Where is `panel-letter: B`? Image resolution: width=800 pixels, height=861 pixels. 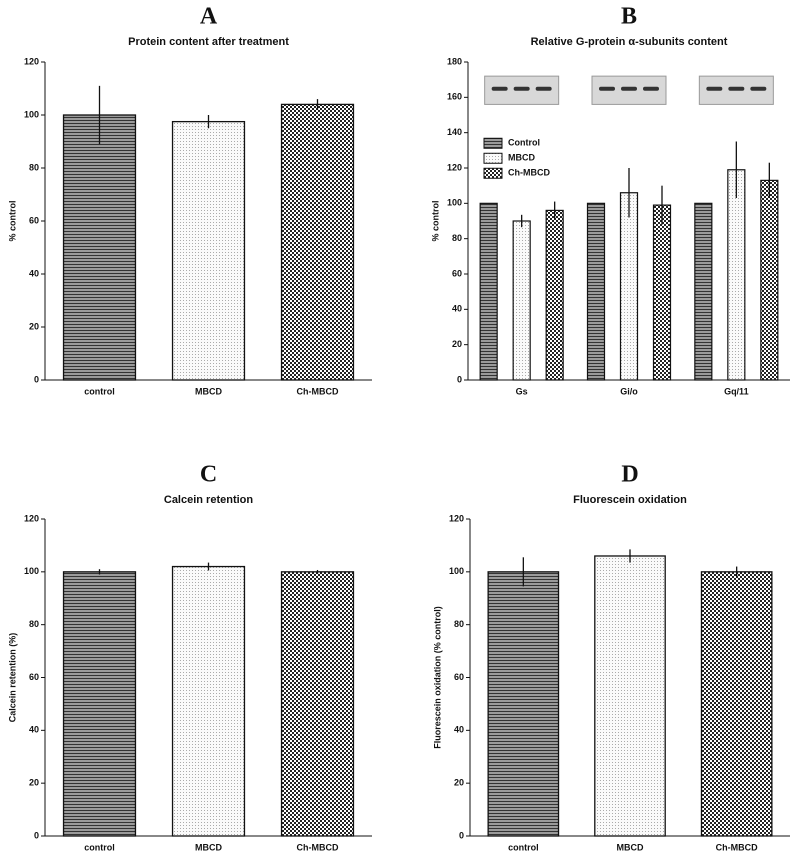 panel-letter: B is located at coordinates (629, 17).